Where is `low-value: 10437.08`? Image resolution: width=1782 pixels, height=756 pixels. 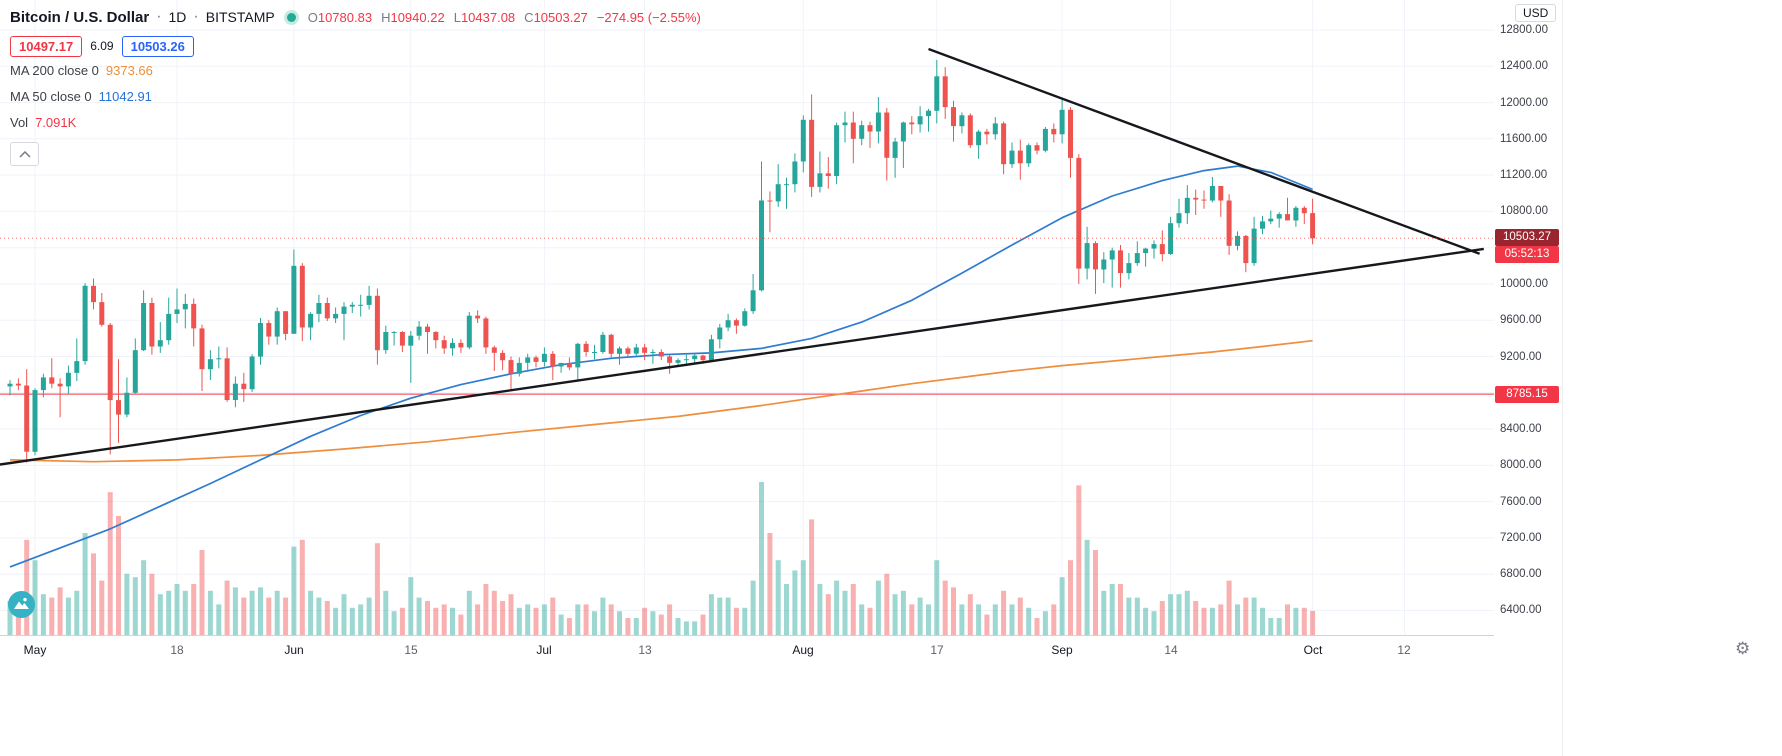 low-value: 10437.08 is located at coordinates (488, 17).